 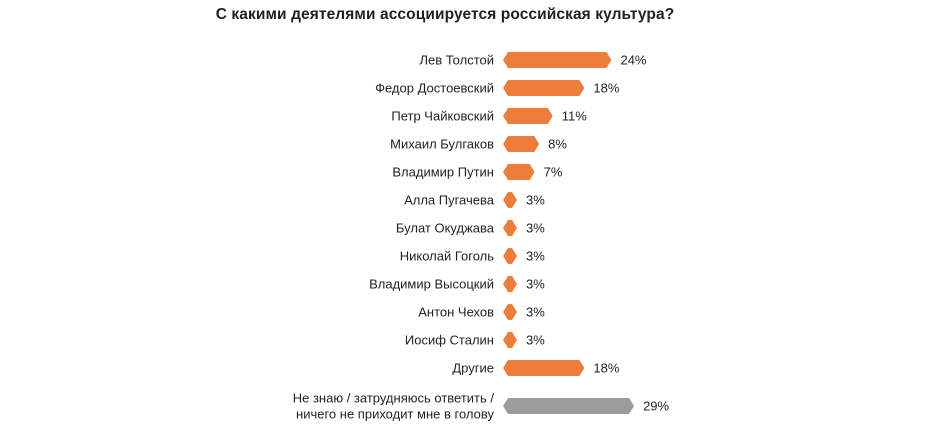 What do you see at coordinates (431, 284) in the screenshot?
I see `category-label: Владимир Высоцкий` at bounding box center [431, 284].